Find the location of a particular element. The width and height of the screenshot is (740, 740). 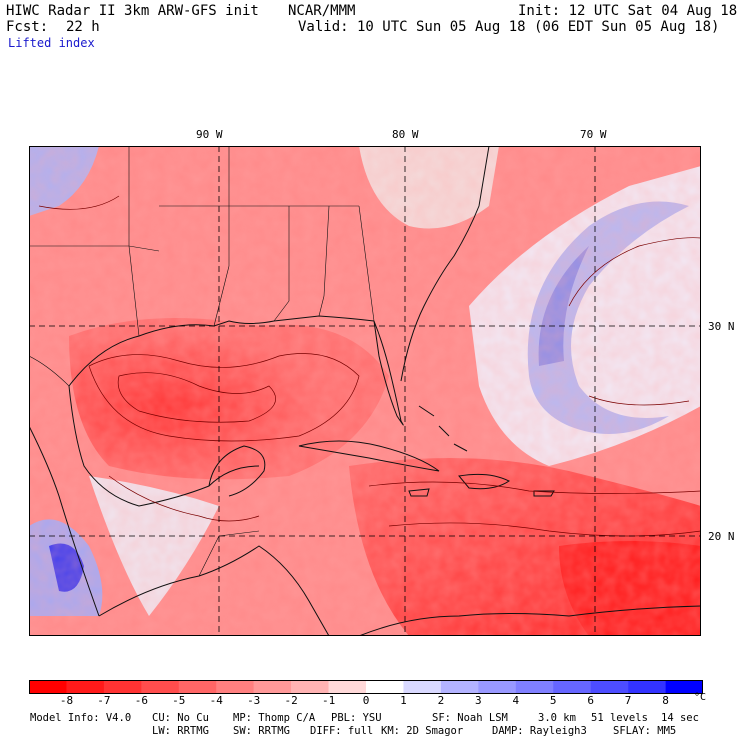

mexico-gulf-coast is located at coordinates (164, 446).